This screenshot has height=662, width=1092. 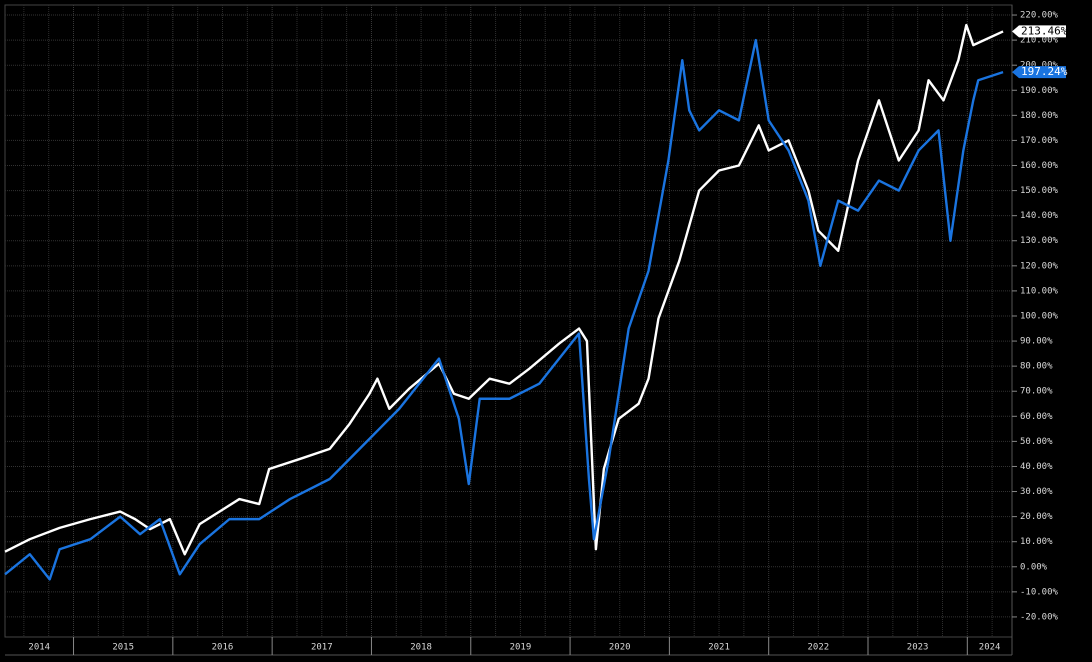 I want to click on last-value-label: 213.46%, so click(x=1044, y=30).